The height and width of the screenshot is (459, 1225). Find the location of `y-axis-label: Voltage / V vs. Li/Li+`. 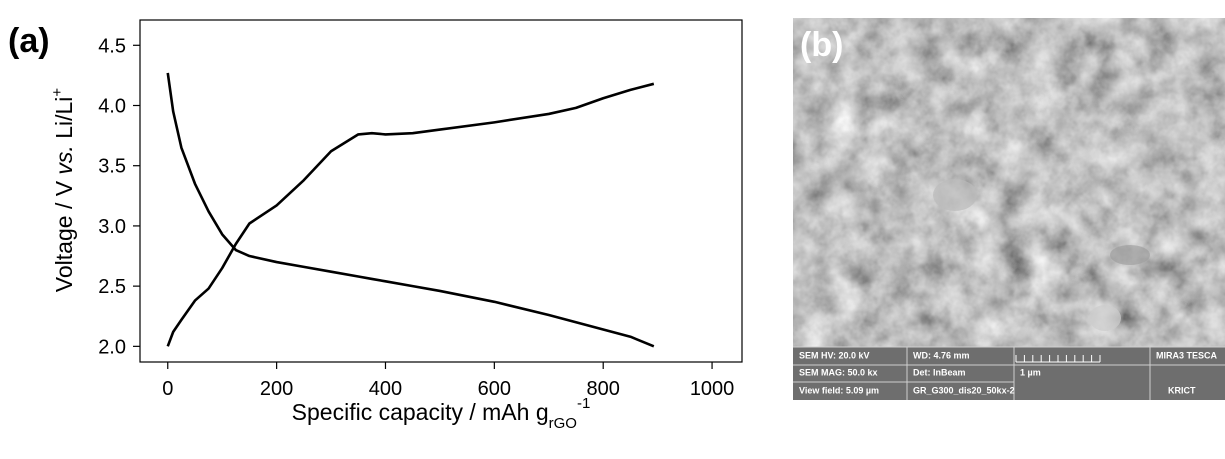

y-axis-label: Voltage / V vs. Li/Li+ is located at coordinates (63, 190).